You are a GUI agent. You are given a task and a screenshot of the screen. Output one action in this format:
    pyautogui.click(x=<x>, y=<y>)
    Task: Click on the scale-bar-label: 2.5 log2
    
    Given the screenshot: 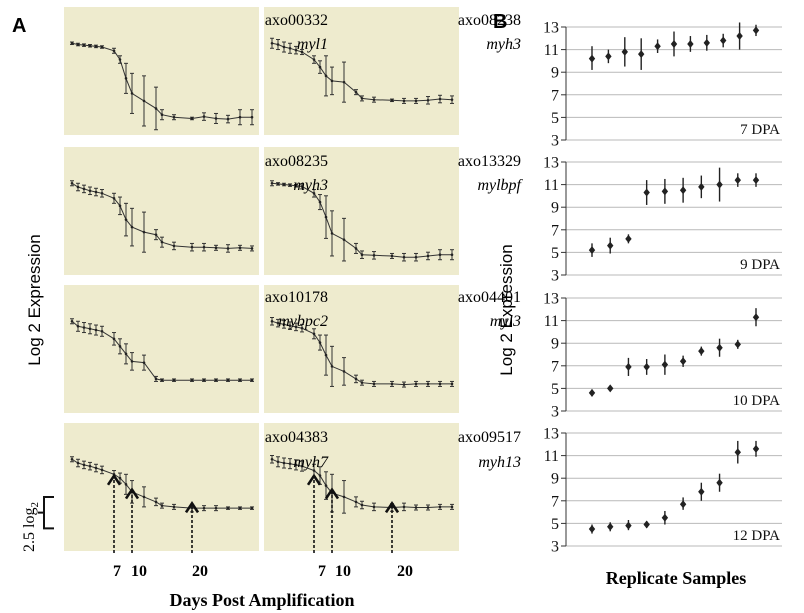 What is the action you would take?
    pyautogui.click(x=31, y=527)
    